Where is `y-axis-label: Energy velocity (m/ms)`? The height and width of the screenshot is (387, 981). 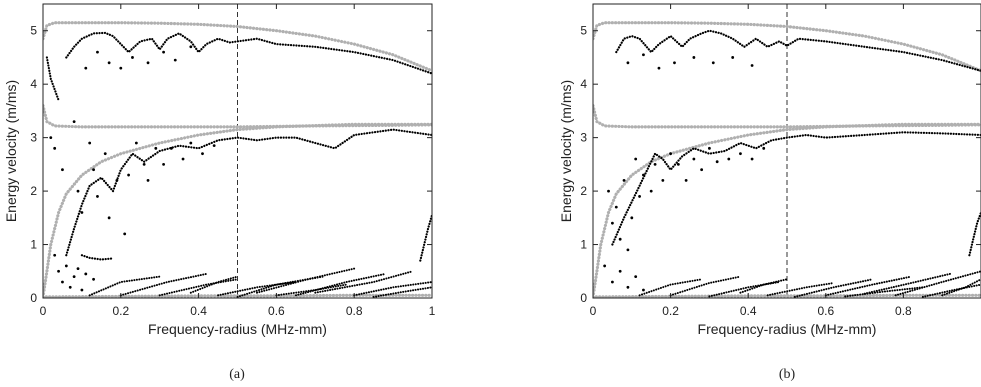
y-axis-label: Energy velocity (m/ms) is located at coordinates (11, 151).